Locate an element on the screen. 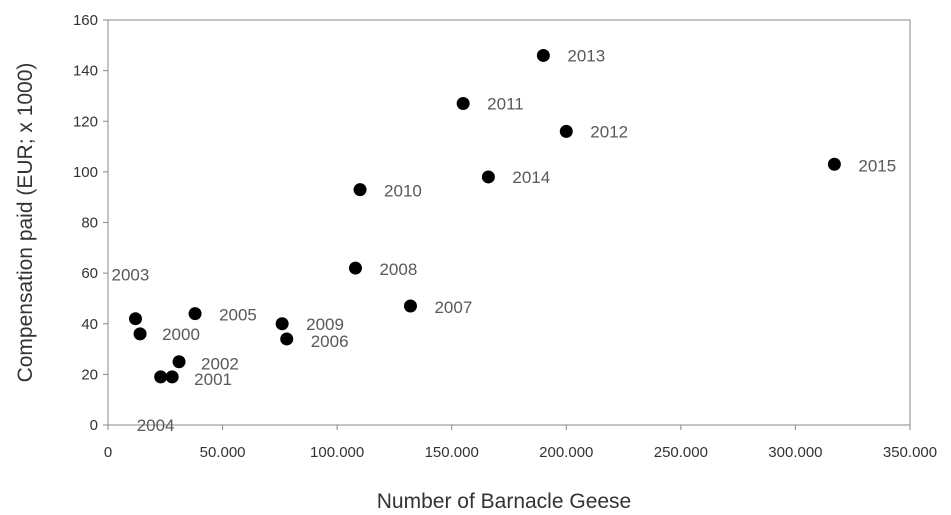 The image size is (951, 515). data-point-2004 is located at coordinates (161, 377).